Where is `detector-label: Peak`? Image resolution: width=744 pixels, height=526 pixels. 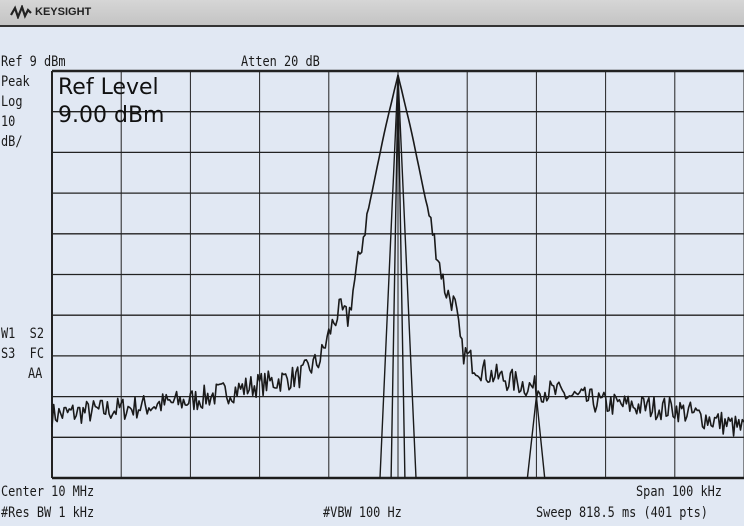 detector-label: Peak is located at coordinates (15, 82).